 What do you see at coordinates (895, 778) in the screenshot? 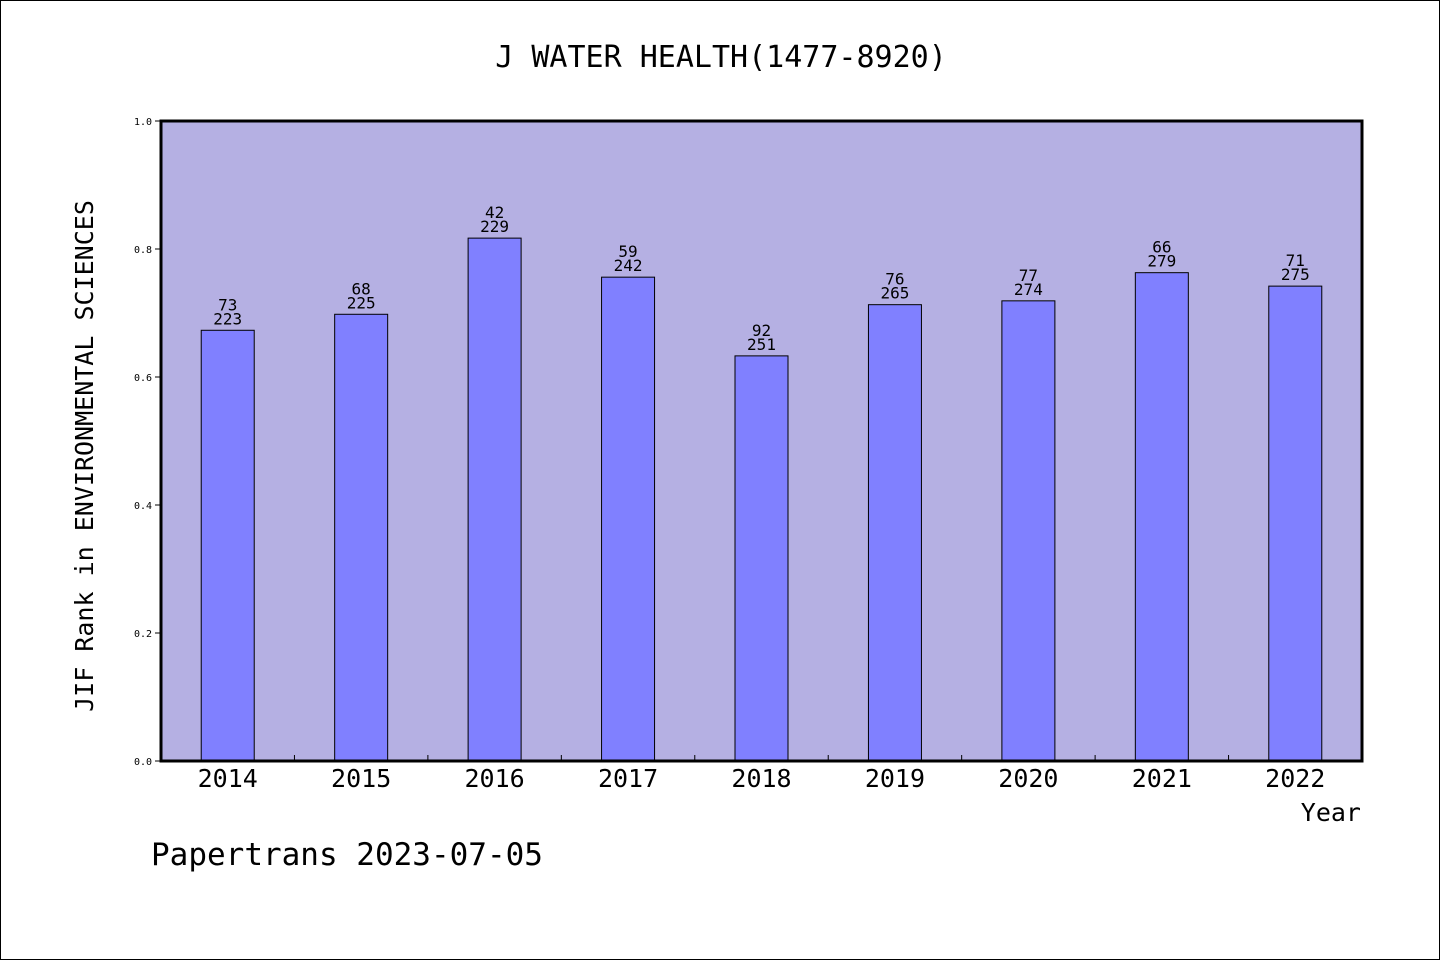
I see `x-tick-label: 2019` at bounding box center [895, 778].